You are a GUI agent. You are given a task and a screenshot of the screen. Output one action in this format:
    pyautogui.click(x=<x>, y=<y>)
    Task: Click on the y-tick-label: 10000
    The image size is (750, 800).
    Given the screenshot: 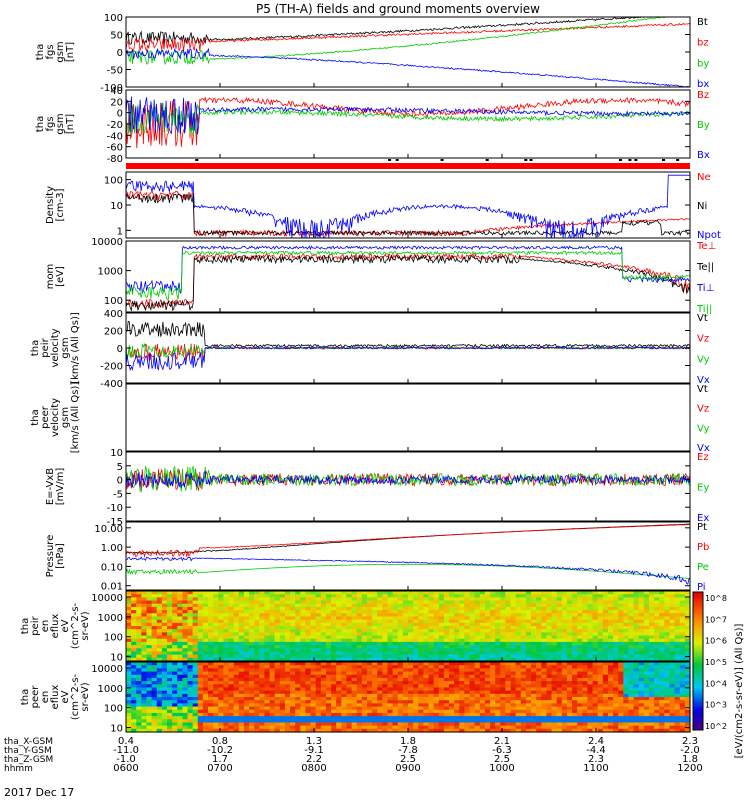 What is the action you would take?
    pyautogui.click(x=107, y=598)
    